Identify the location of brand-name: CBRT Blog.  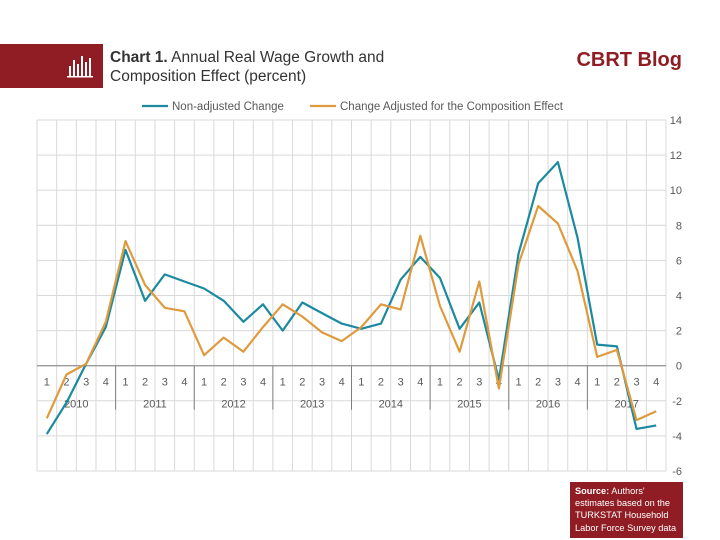
(629, 60).